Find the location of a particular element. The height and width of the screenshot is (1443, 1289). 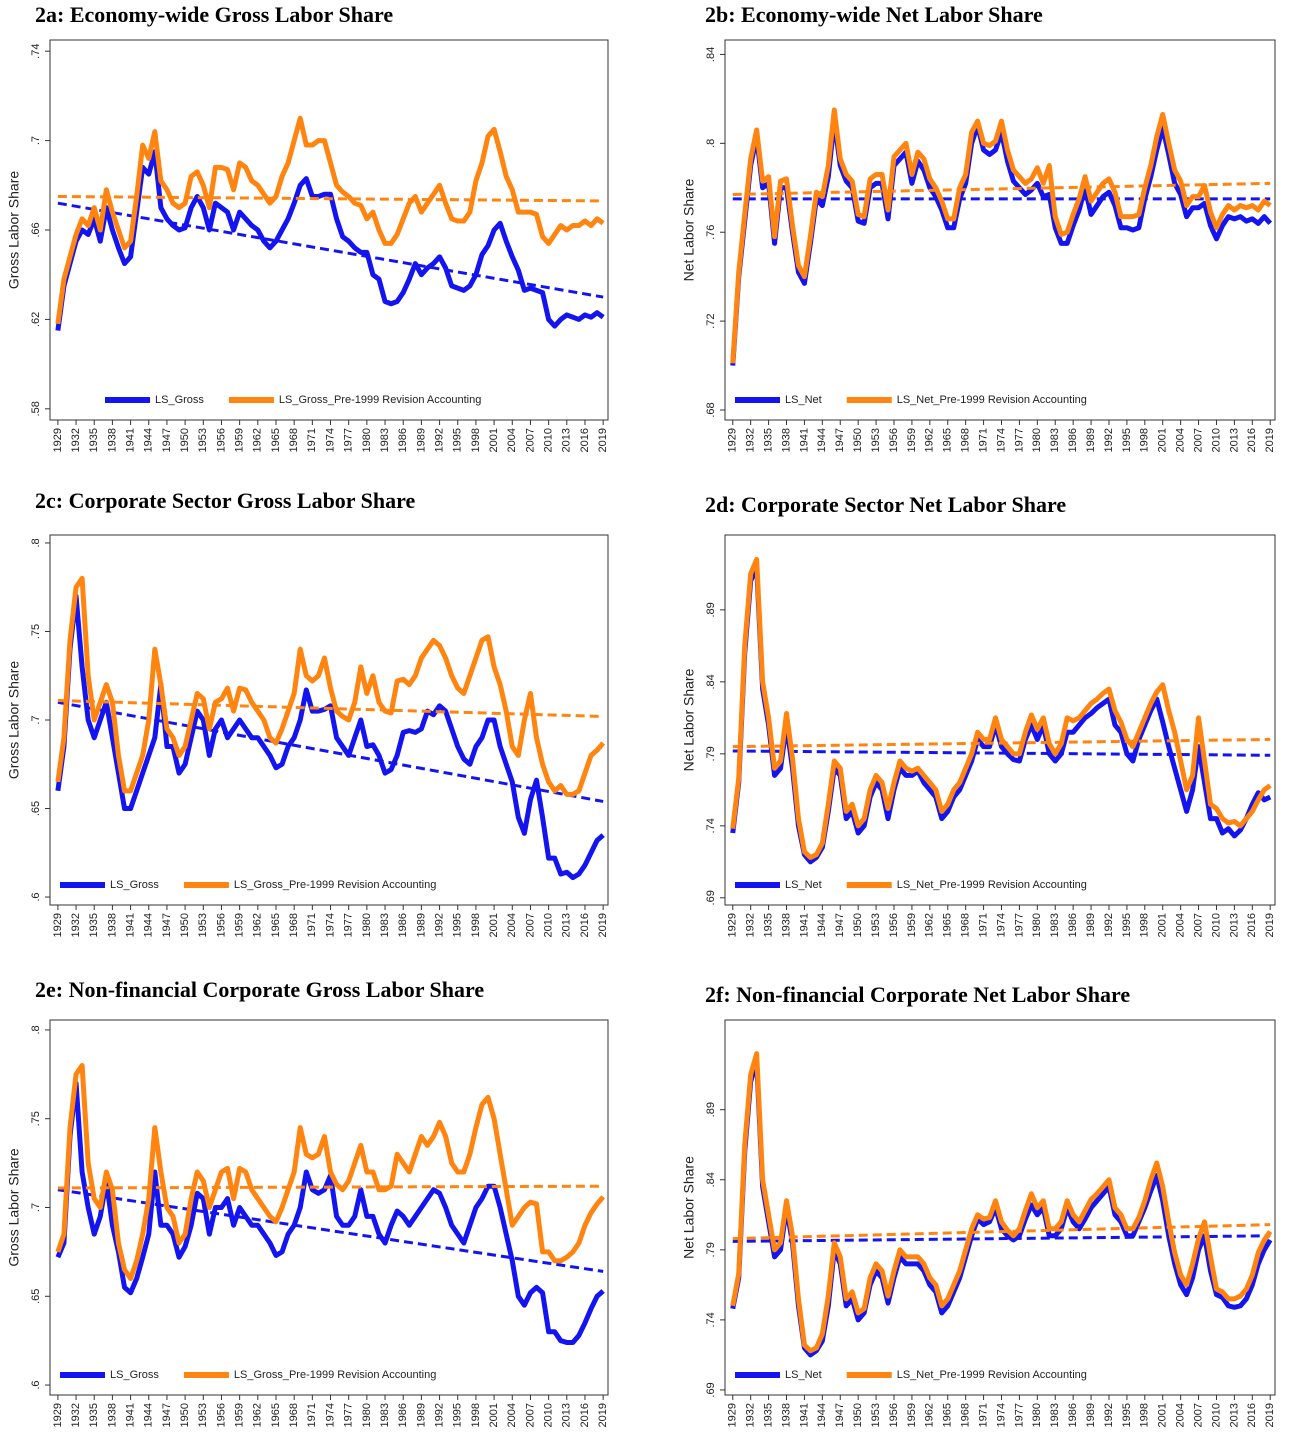

x-tick-label: 1980 is located at coordinates (367, 1415).